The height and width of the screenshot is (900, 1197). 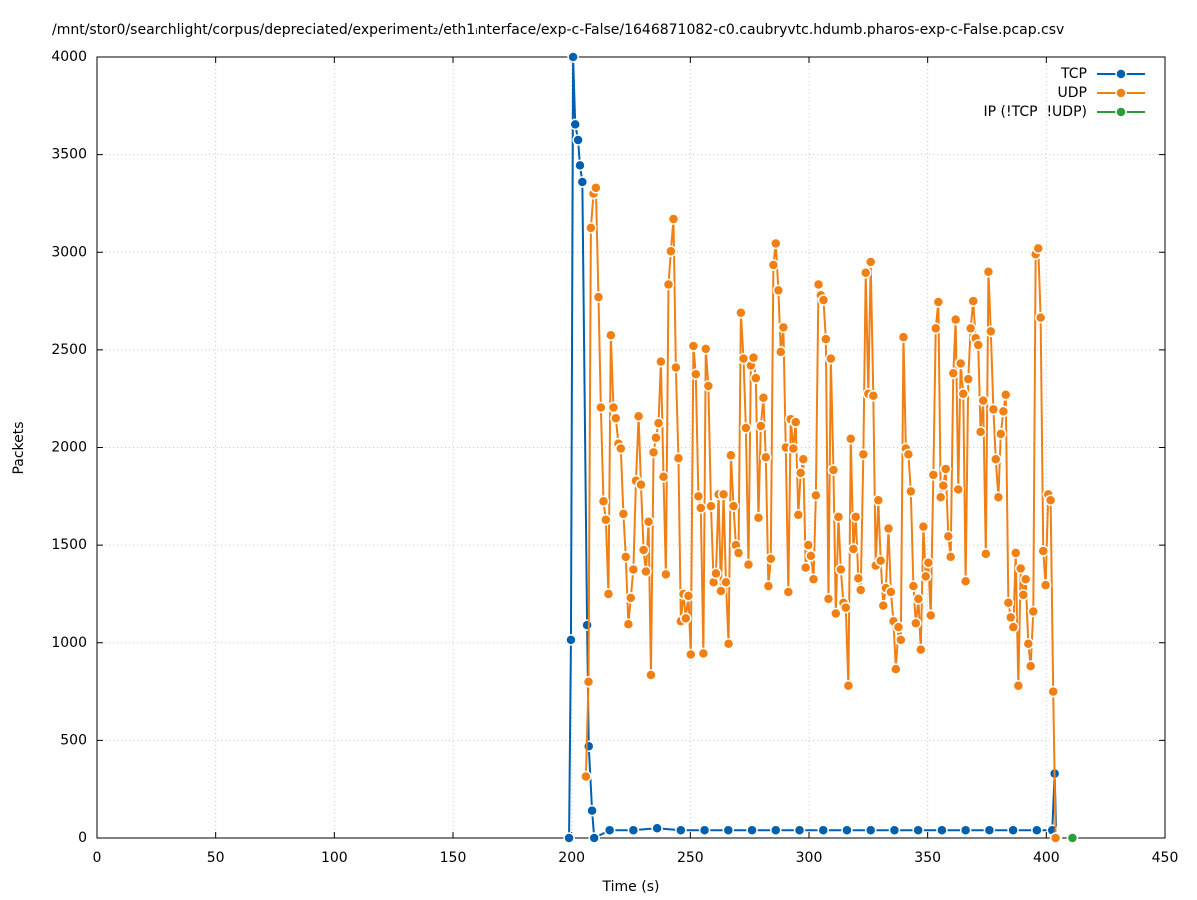 I want to click on y-tick-label: 3000, so click(x=69, y=252).